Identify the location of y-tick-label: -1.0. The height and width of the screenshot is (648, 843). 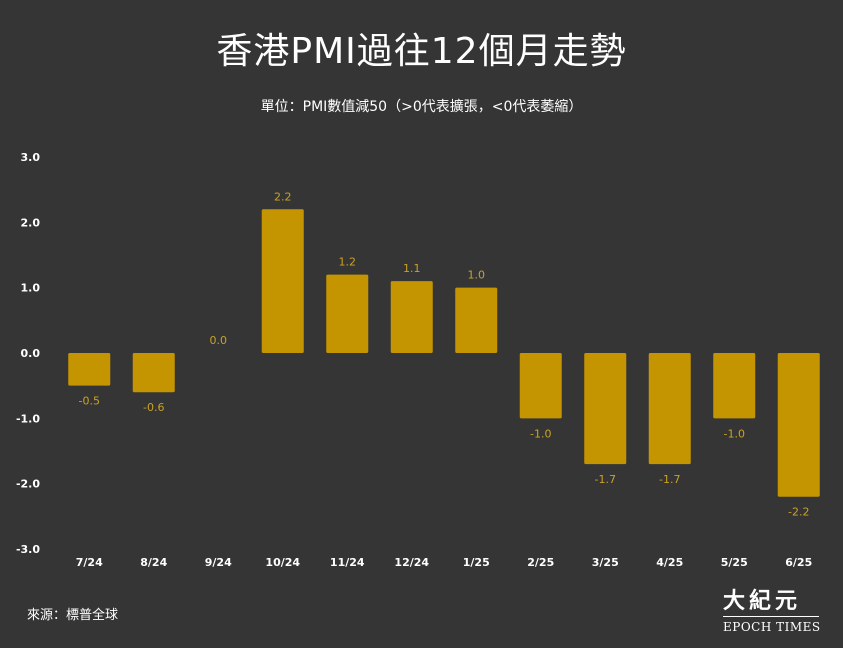
(28, 418).